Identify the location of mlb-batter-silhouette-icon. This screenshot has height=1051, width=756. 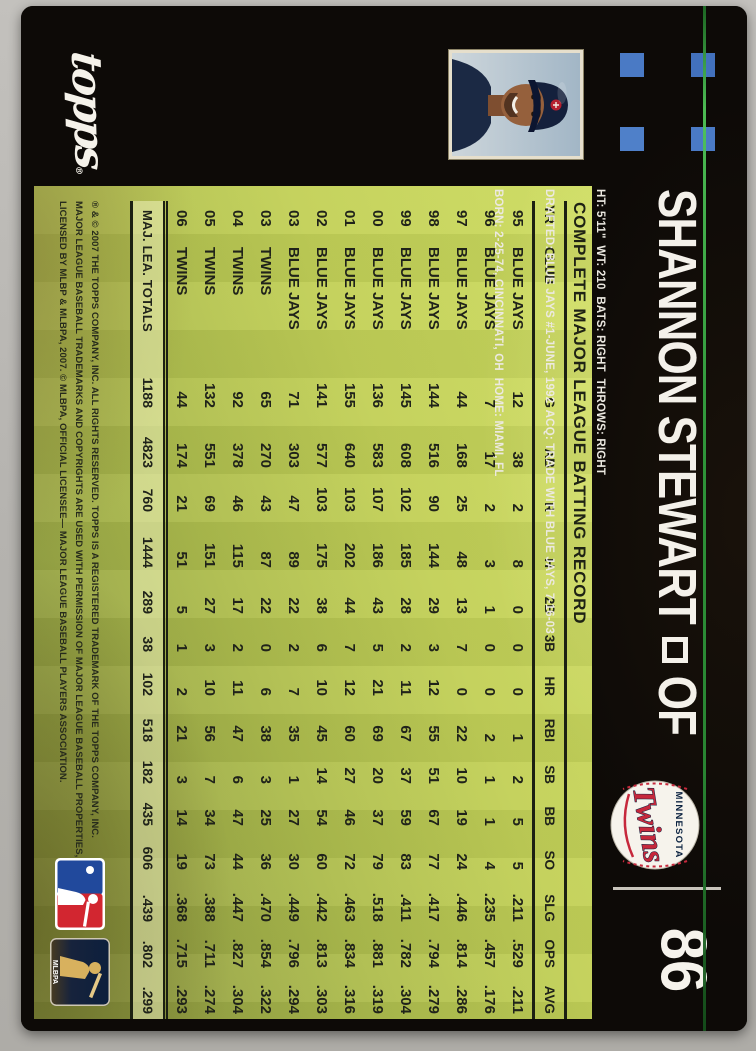
(80, 894).